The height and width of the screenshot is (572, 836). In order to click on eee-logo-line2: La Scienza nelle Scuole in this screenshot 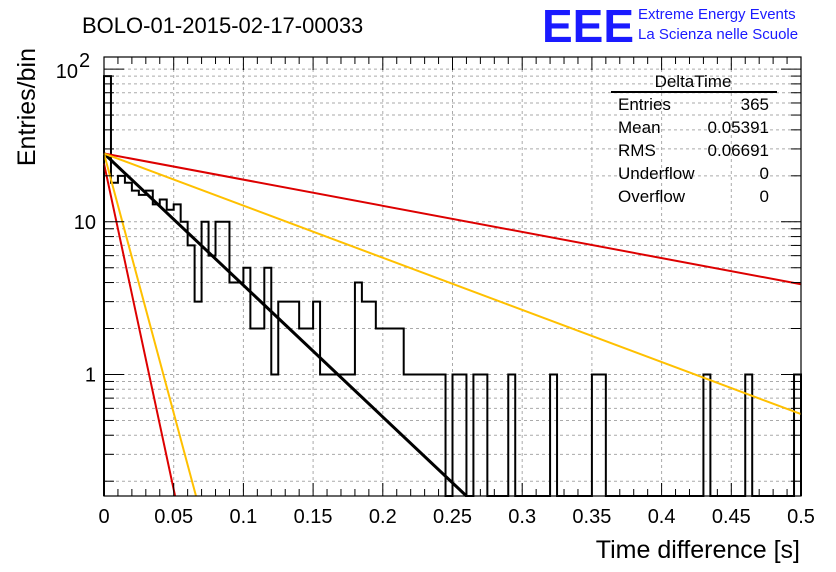, I will do `click(718, 34)`.